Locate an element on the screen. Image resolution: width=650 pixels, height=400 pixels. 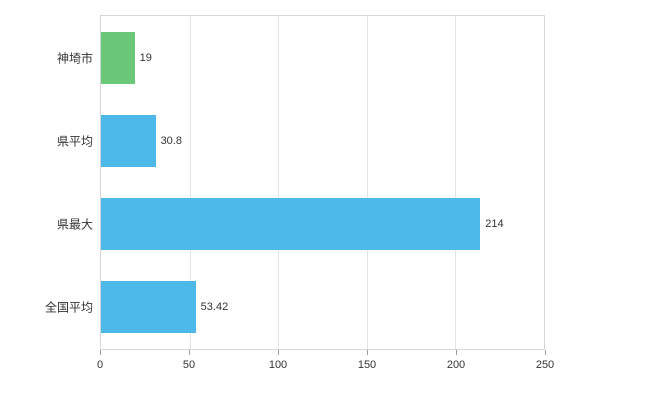
value-label: 53.42 is located at coordinates (214, 307).